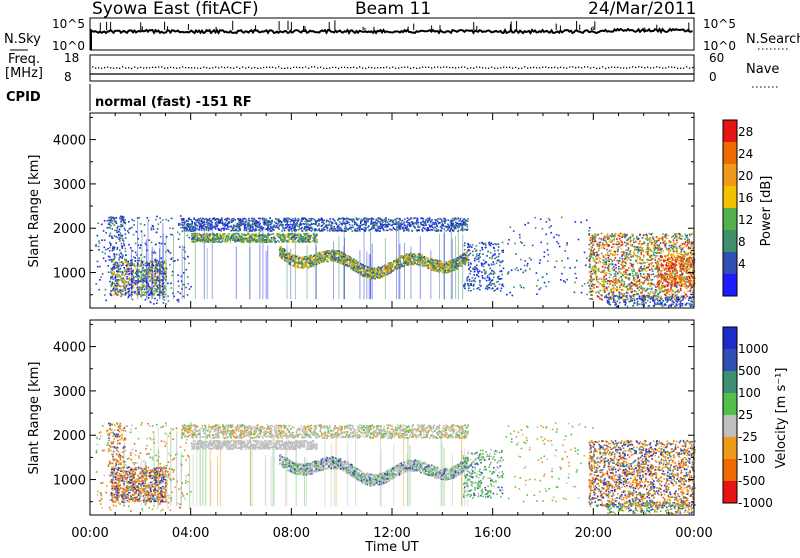  I want to click on date-title: 24/Mar/2011, so click(642, 9).